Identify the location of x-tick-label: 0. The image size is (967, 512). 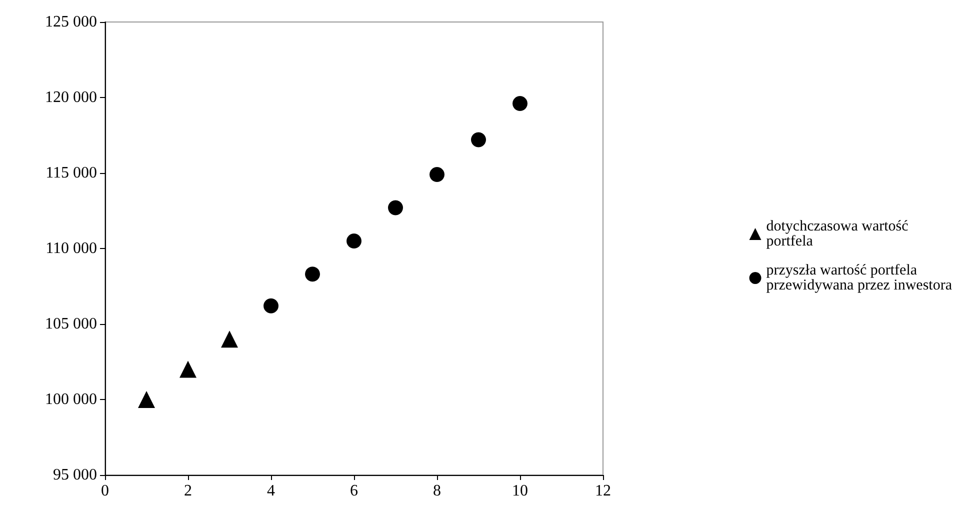
(105, 491).